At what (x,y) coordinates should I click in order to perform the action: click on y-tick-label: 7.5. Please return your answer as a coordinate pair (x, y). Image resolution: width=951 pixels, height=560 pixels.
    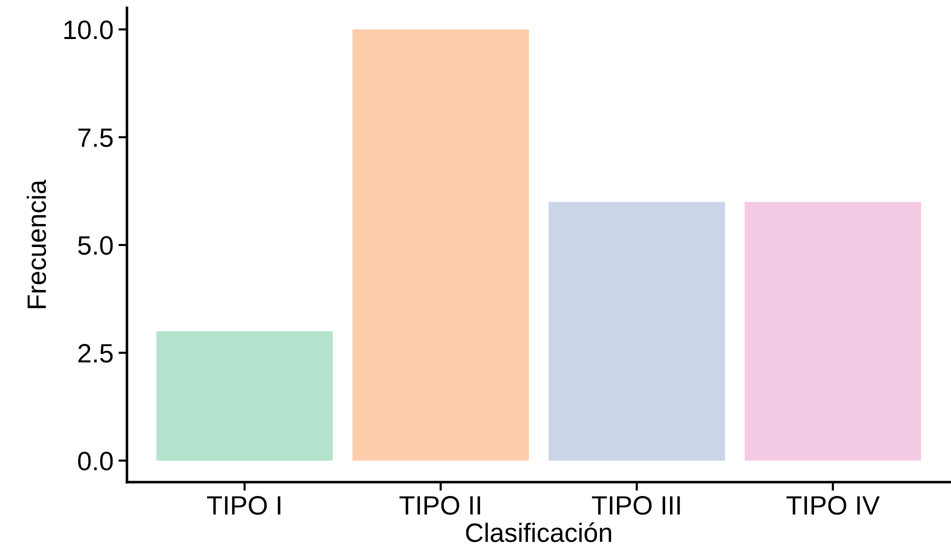
    Looking at the image, I should click on (95, 138).